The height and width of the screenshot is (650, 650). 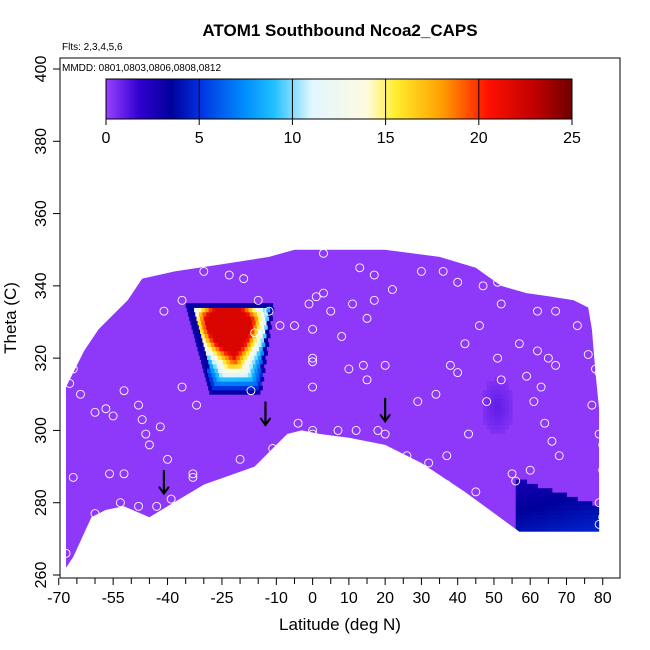 I want to click on x-tick-label: 10, so click(x=349, y=598).